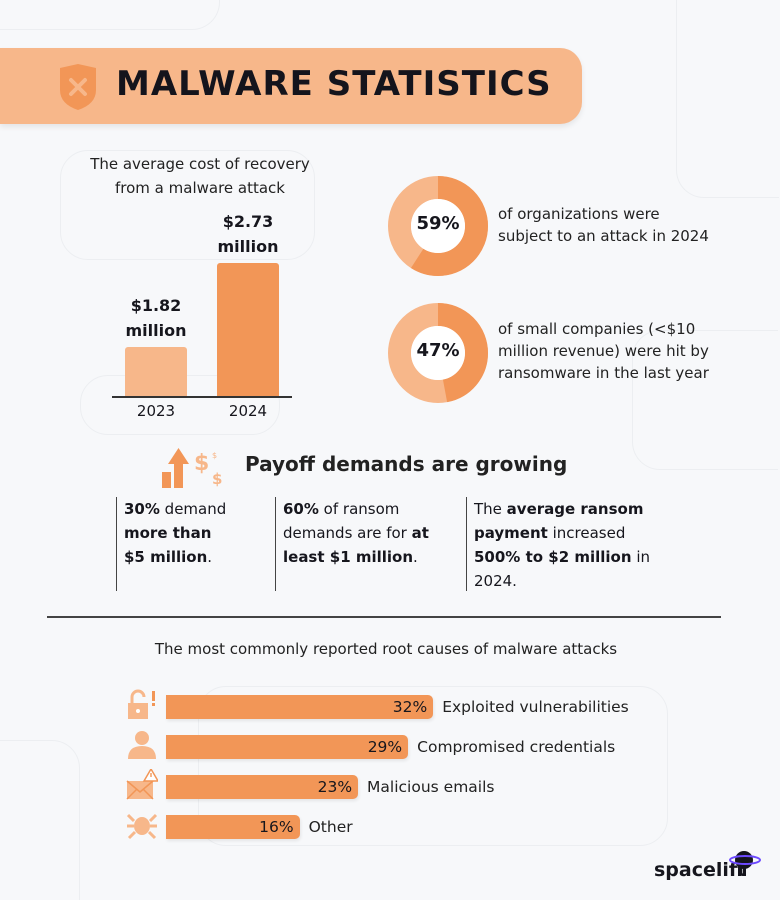  I want to click on stat-text: of ransom demands are for, so click(347, 521).